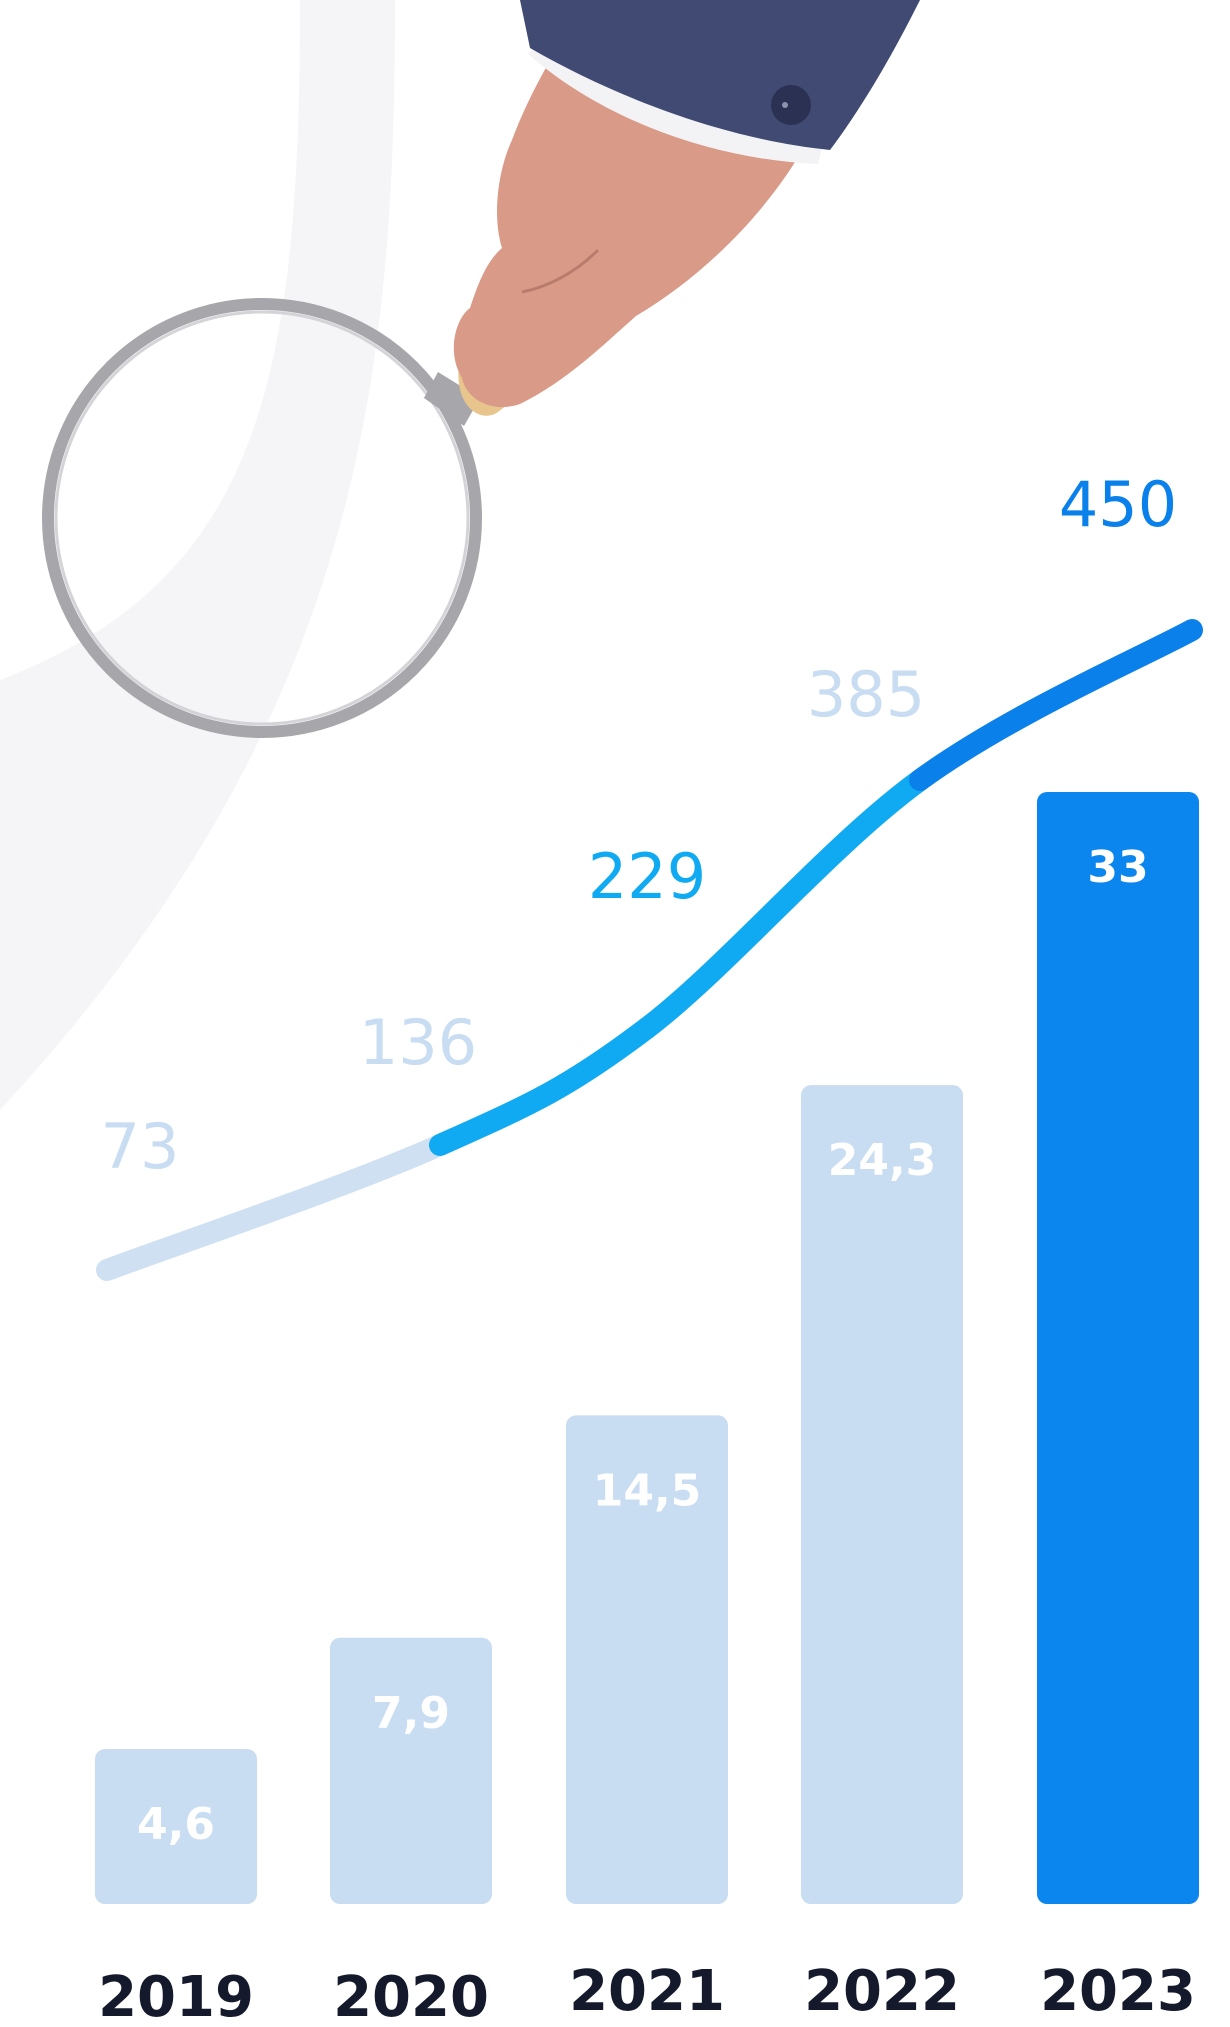  What do you see at coordinates (783, 904) in the screenshot?
I see `line-segment-2021-2022` at bounding box center [783, 904].